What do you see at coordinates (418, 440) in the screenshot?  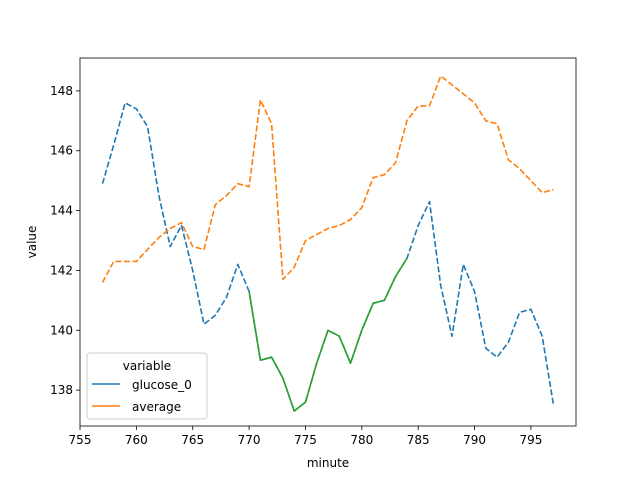 I see `x-tick-label: 785` at bounding box center [418, 440].